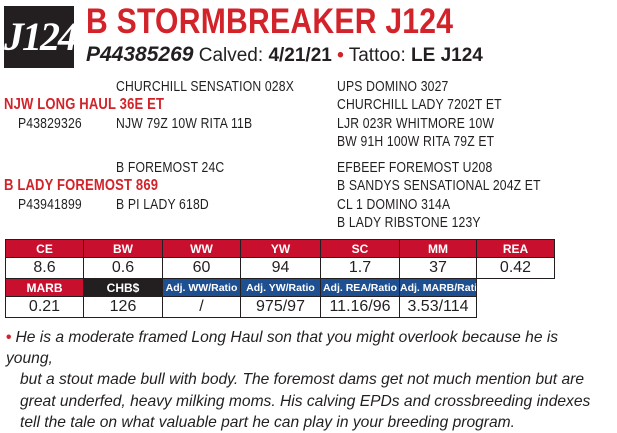  I want to click on epd-header-sc: SC, so click(360, 248).